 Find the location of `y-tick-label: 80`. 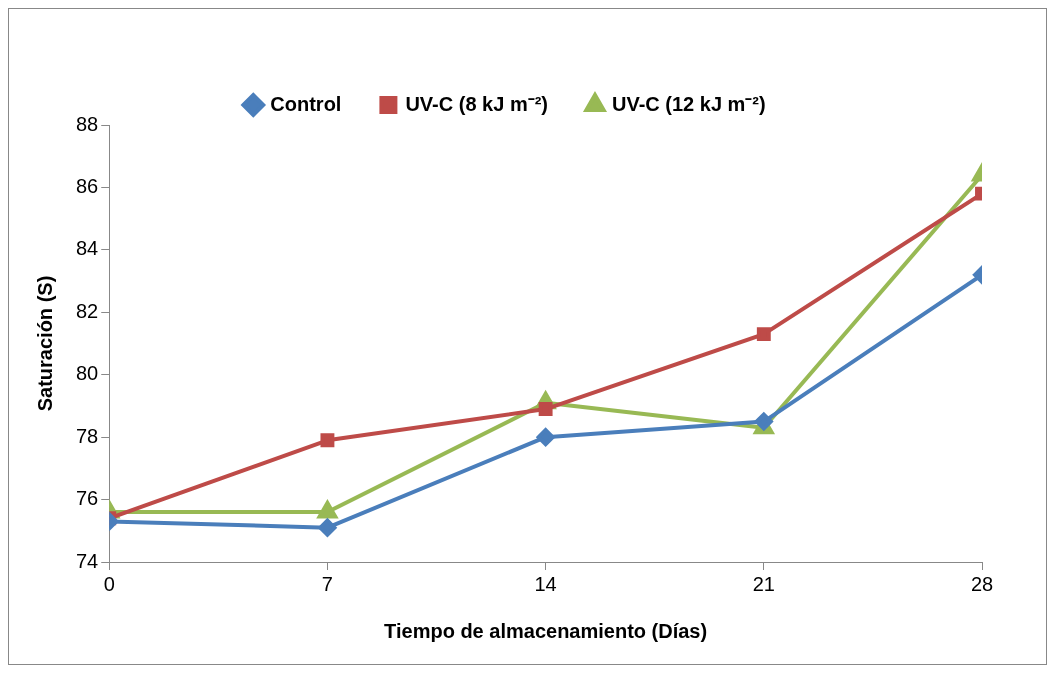

y-tick-label: 80 is located at coordinates (87, 373).